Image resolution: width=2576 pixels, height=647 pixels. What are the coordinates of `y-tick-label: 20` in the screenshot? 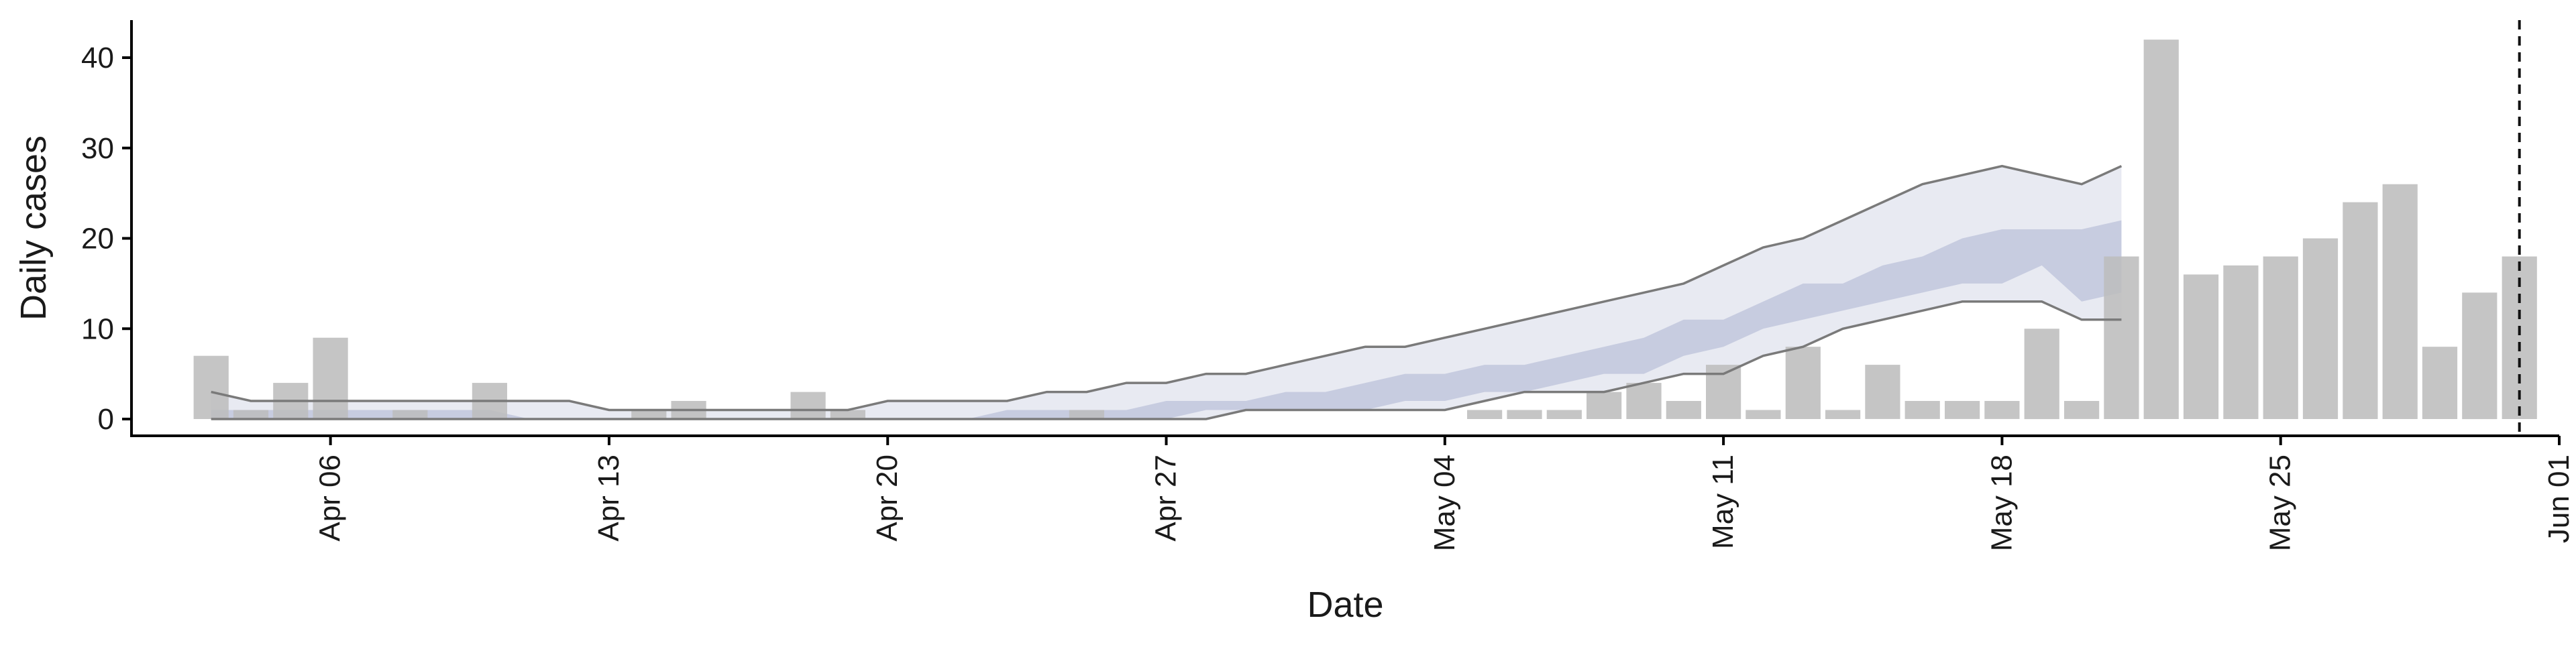 It's located at (97, 239).